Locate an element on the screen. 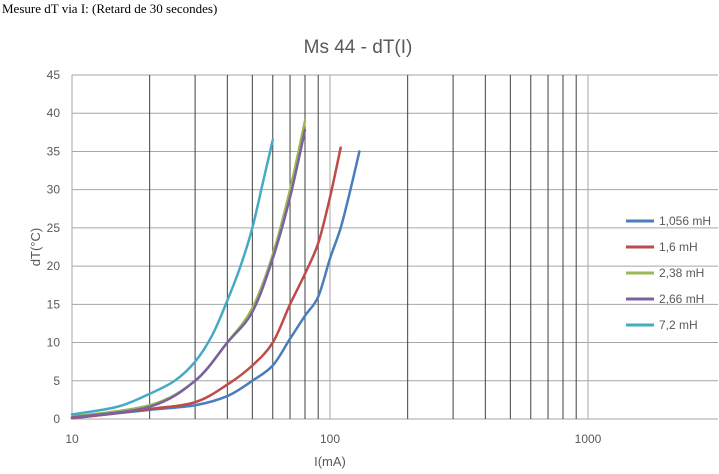  legend-label: 7,2 mH is located at coordinates (678, 325).